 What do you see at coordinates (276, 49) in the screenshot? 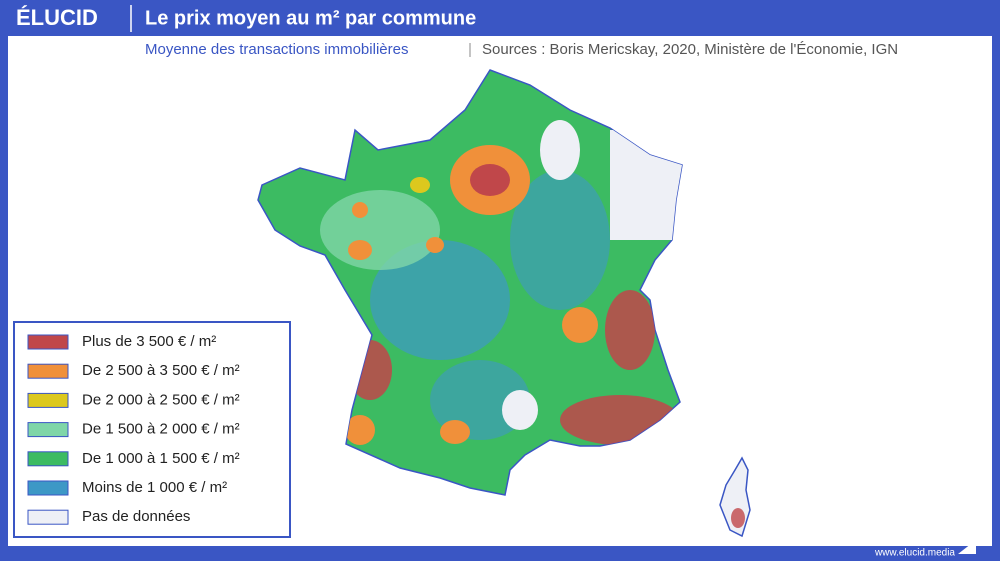
I see `subtitle: Moyenne des transactions immobilières` at bounding box center [276, 49].